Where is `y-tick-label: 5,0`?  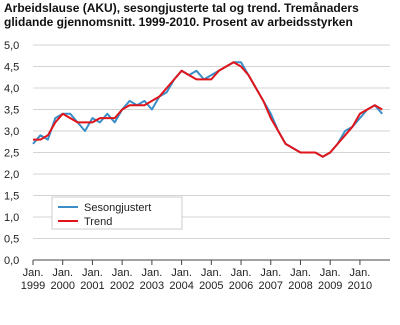
y-tick-label: 5,0 is located at coordinates (11, 46).